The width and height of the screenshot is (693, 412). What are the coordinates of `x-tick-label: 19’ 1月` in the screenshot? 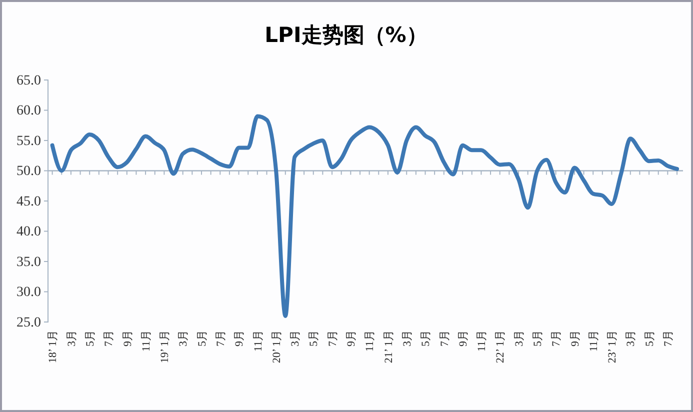 It's located at (165, 347).